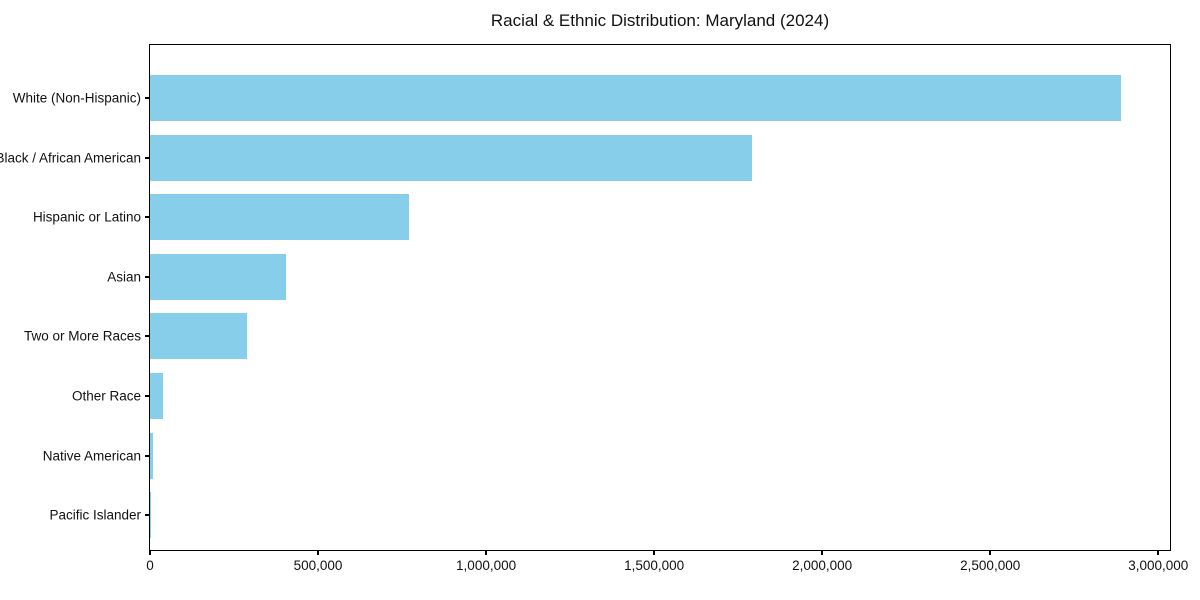 The image size is (1200, 600). I want to click on x-axis-label: 2,000,000, so click(822, 565).